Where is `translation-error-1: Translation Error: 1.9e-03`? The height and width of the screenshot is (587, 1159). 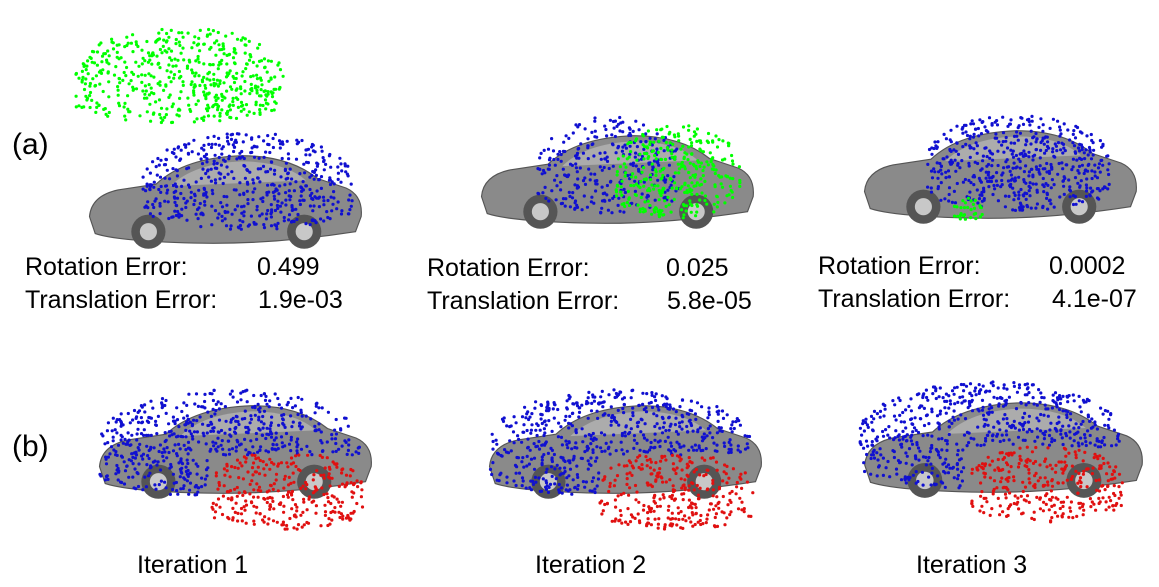
translation-error-1: Translation Error: 1.9e-03 is located at coordinates (184, 300).